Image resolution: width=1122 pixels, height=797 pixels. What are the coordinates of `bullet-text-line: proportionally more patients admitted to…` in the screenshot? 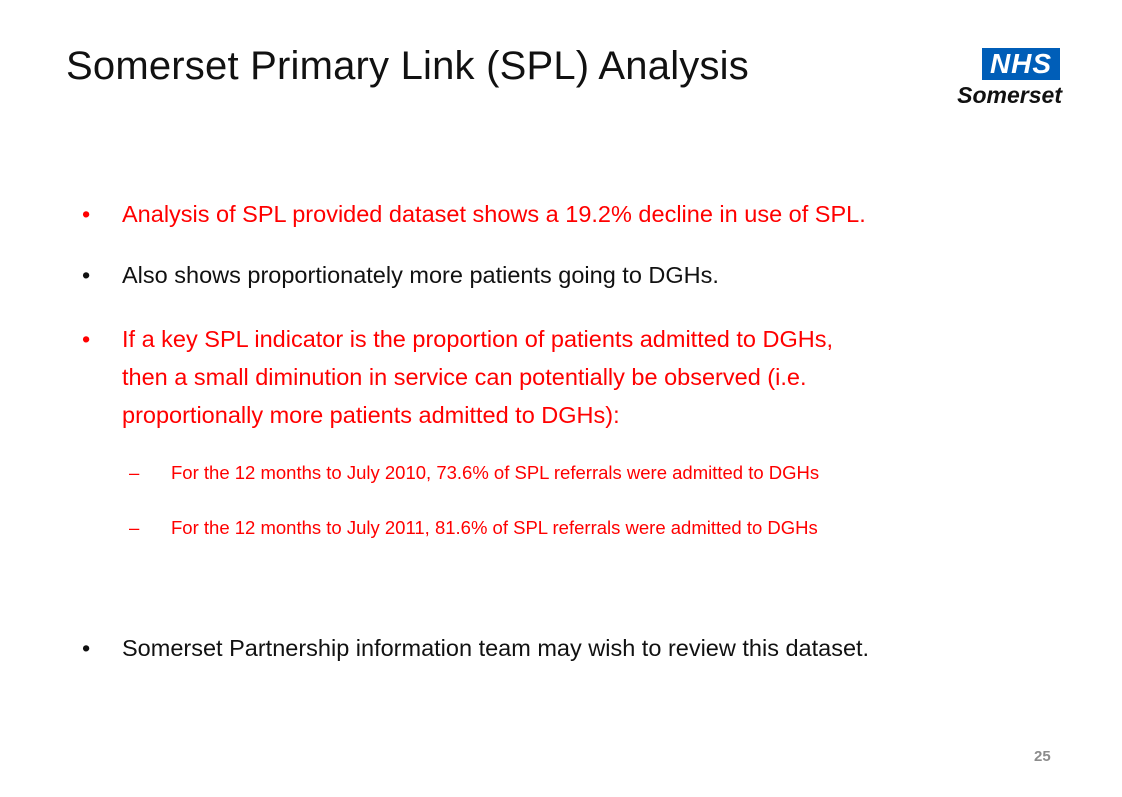 It's located at (371, 415).